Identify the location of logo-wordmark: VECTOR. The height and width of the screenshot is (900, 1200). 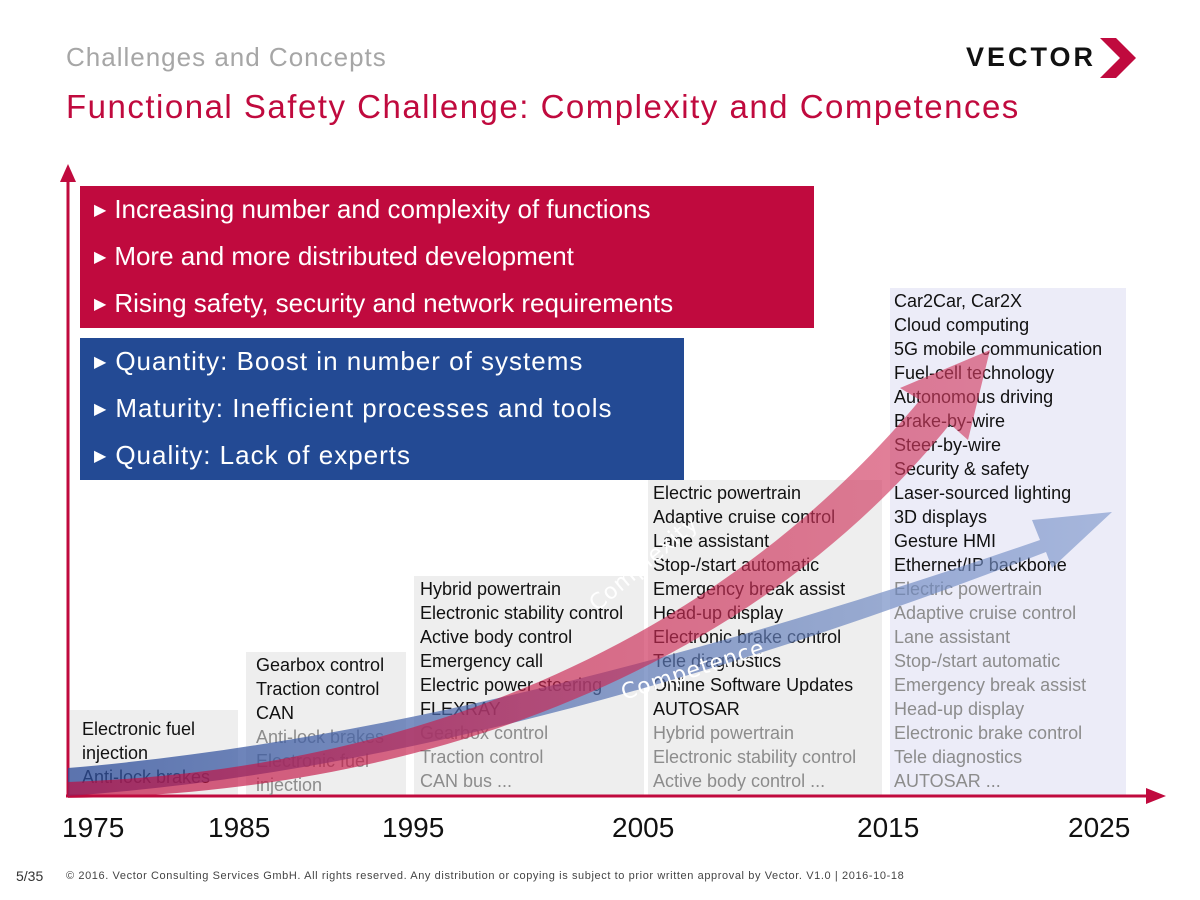
(1031, 57).